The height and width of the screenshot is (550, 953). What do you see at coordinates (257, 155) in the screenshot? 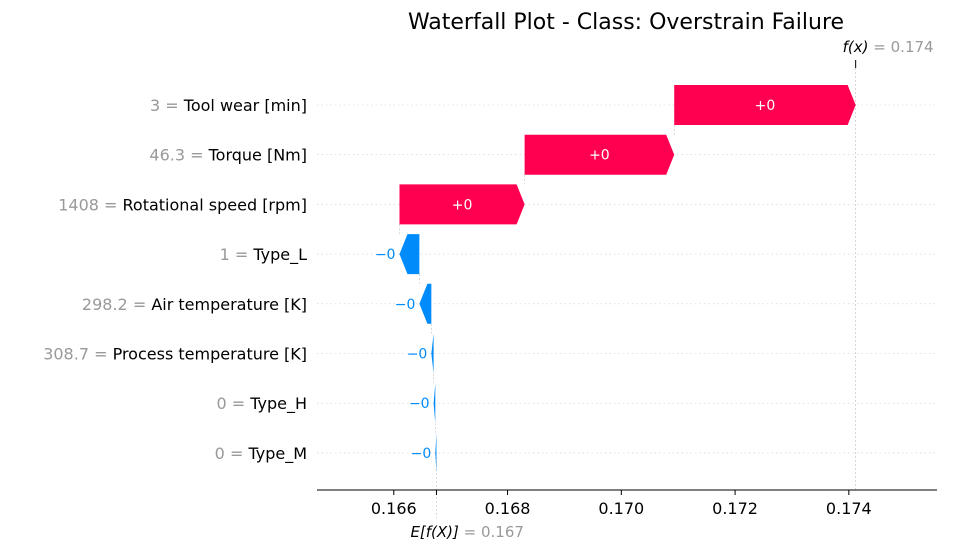
I see `feature-name: Torque [Nm]` at bounding box center [257, 155].